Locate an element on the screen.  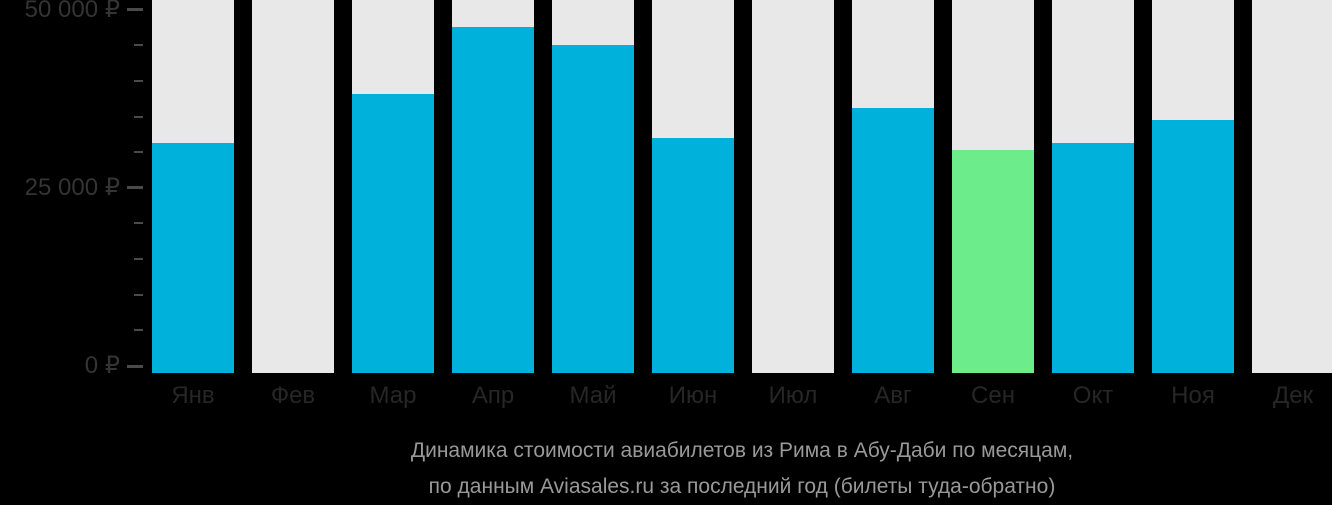
x-axis-labels: Янв Фев Мар Апр Май Июн Июл Авг Сен Окт Ноя Дек is located at coordinates (742, 396).